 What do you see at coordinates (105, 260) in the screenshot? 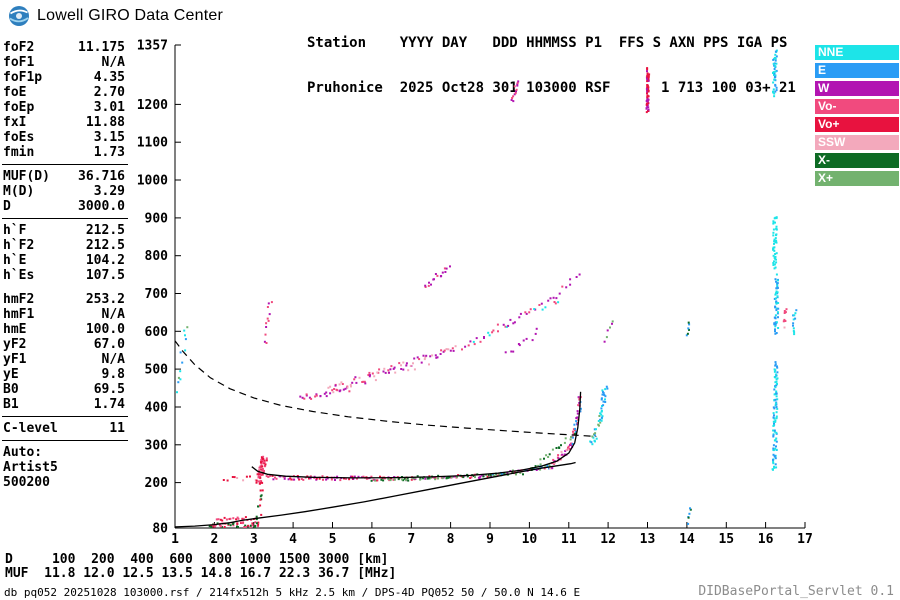
I see `parameter-value: 104.2` at bounding box center [105, 260].